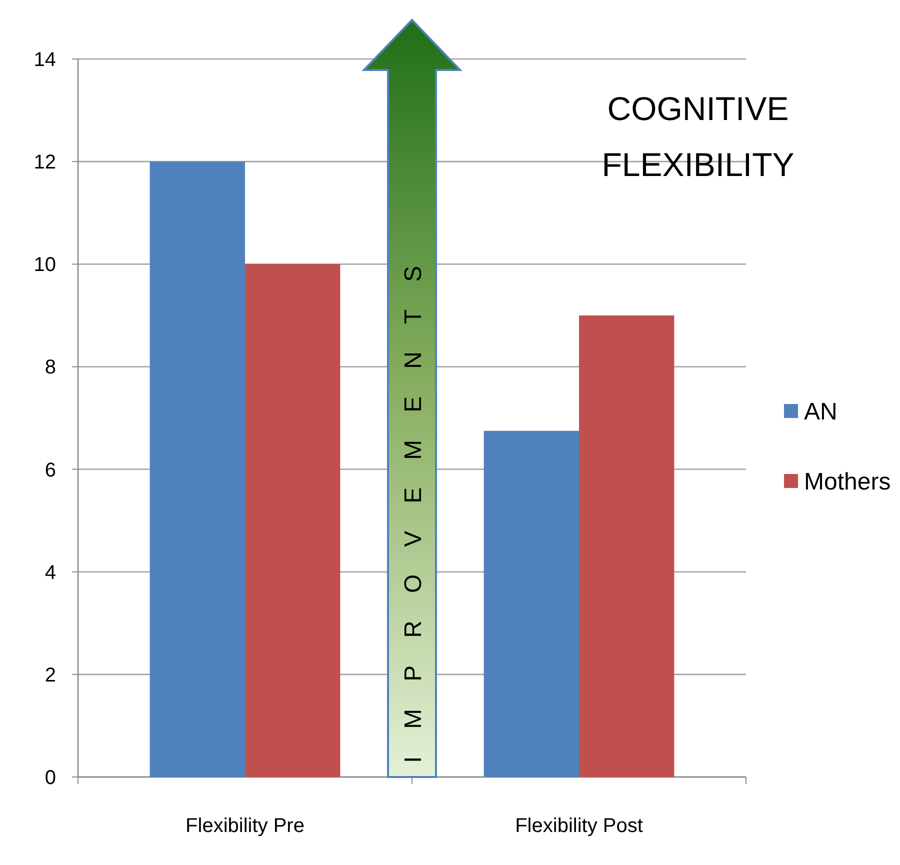 The height and width of the screenshot is (865, 900). I want to click on y-tick-label: 4, so click(50, 573).